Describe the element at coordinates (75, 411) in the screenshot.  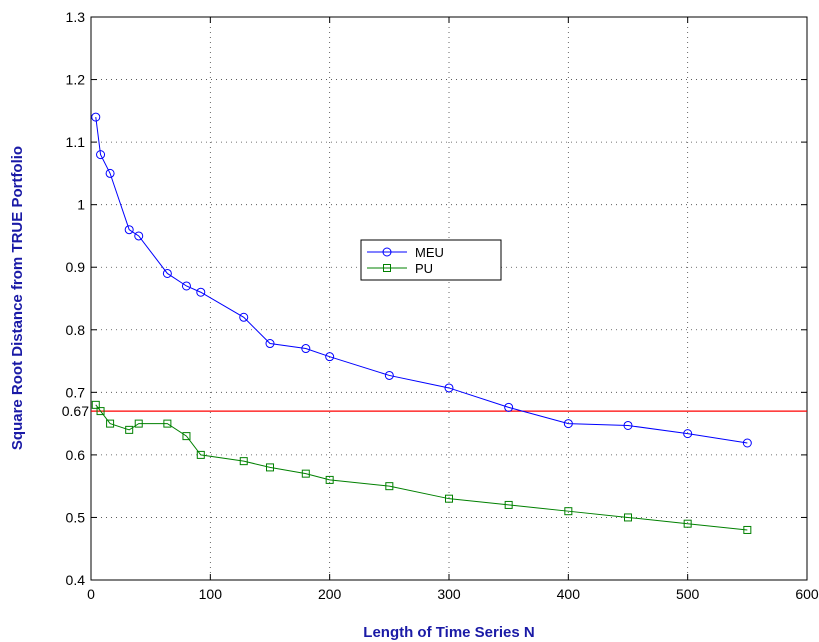
I see `reference-line-label: 0.67` at that location.